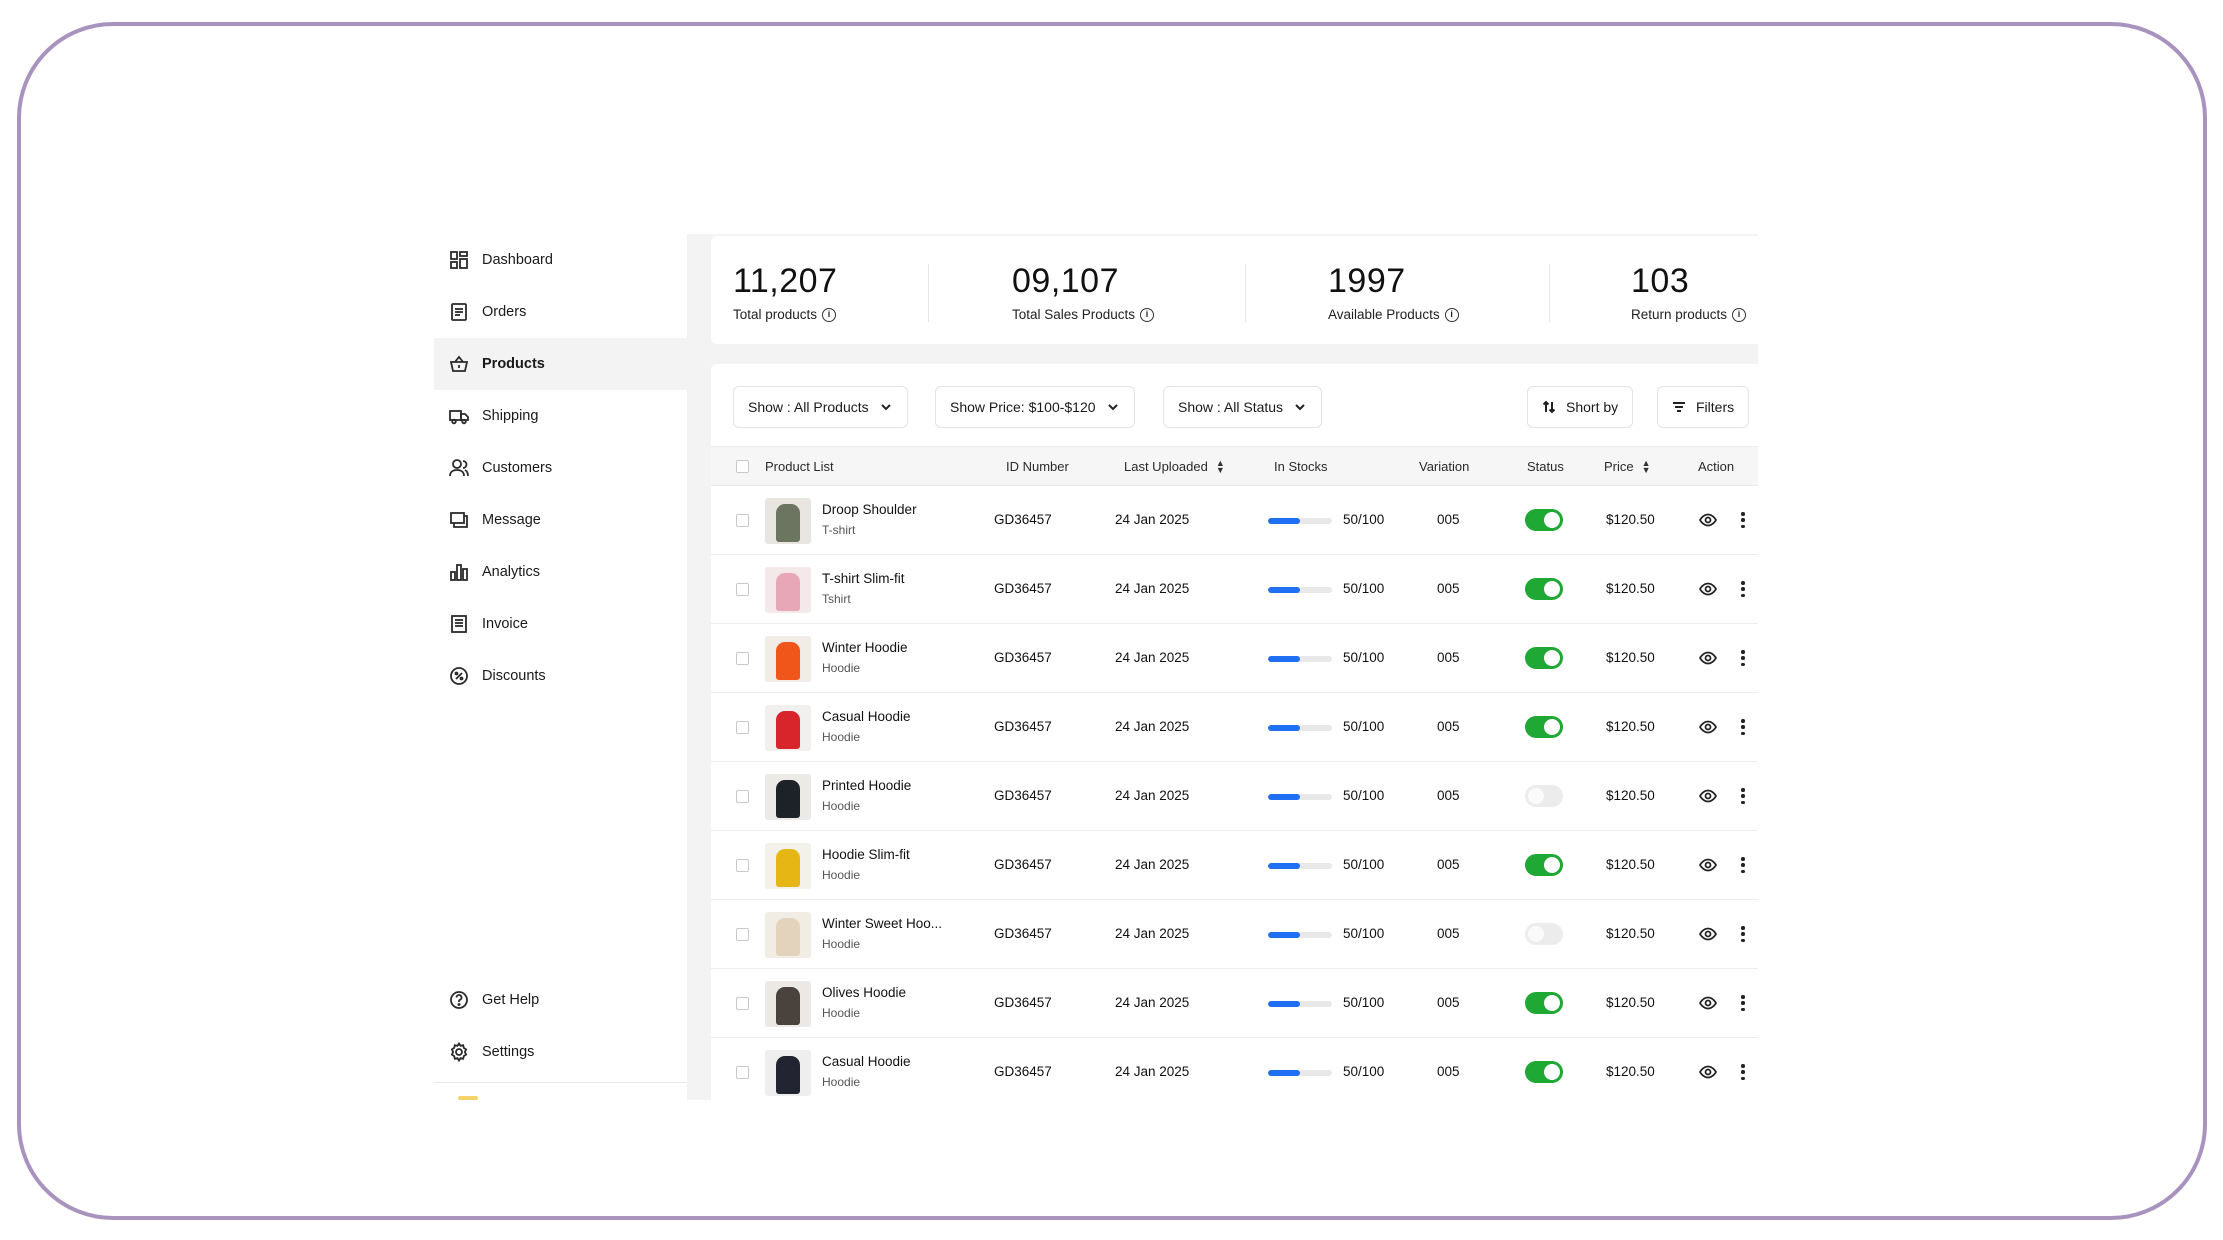  I want to click on sidebar-item-settings: Settings, so click(560, 1052).